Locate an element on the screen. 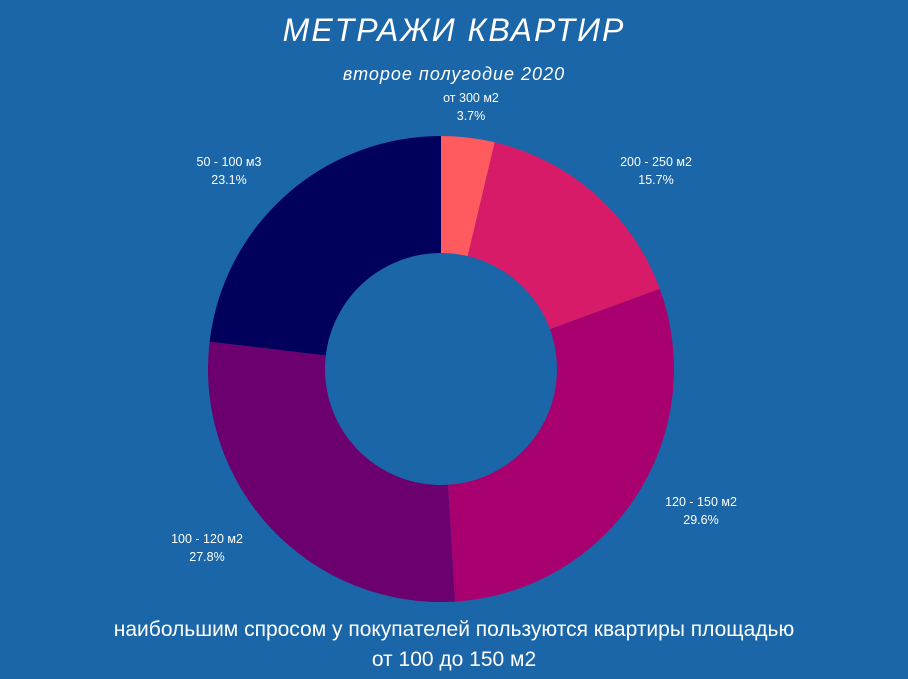 The height and width of the screenshot is (679, 908). slice-name-label: 200 - 250 м2 is located at coordinates (656, 162).